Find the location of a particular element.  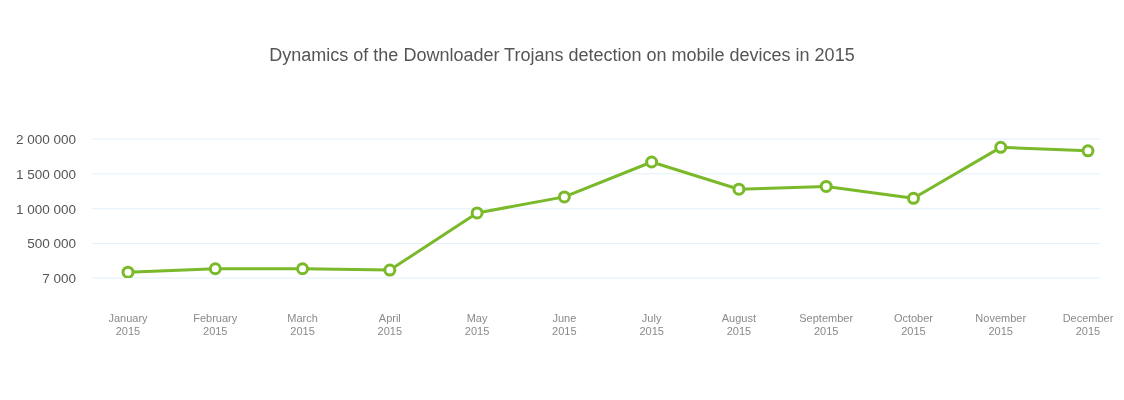

x-tick-label: June 2015 is located at coordinates (564, 324).